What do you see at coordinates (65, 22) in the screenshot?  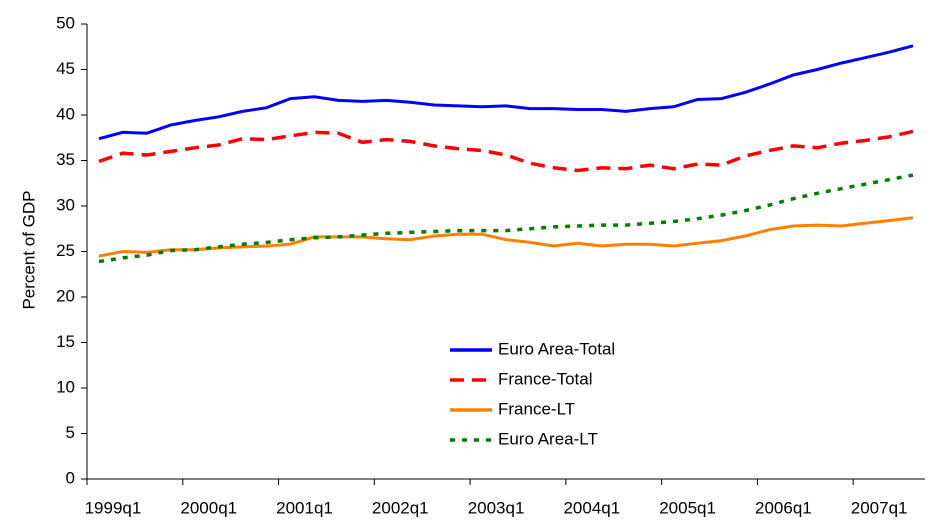 I see `y-tick-label: 50` at bounding box center [65, 22].